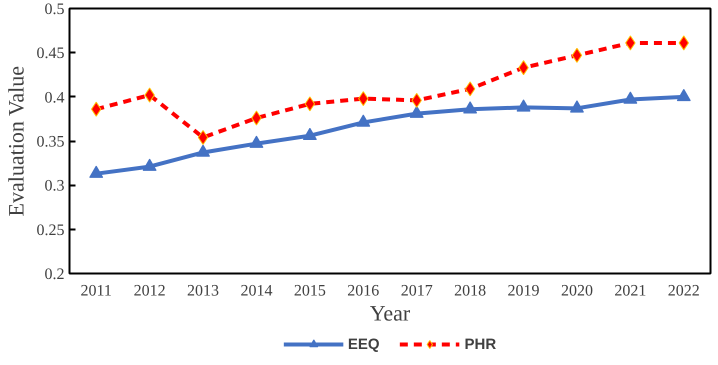 The width and height of the screenshot is (718, 365). Describe the element at coordinates (96, 291) in the screenshot. I see `x-tick-label: 2011` at that location.